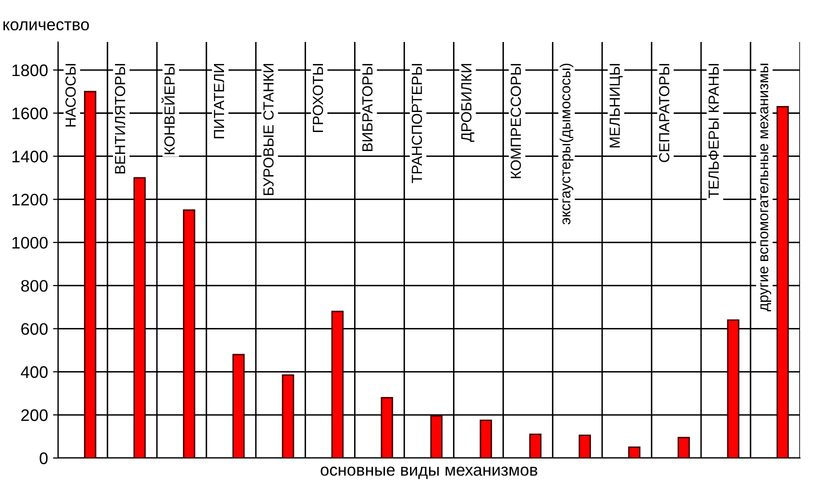  I want to click on y-tick-label: 0, so click(44, 458).